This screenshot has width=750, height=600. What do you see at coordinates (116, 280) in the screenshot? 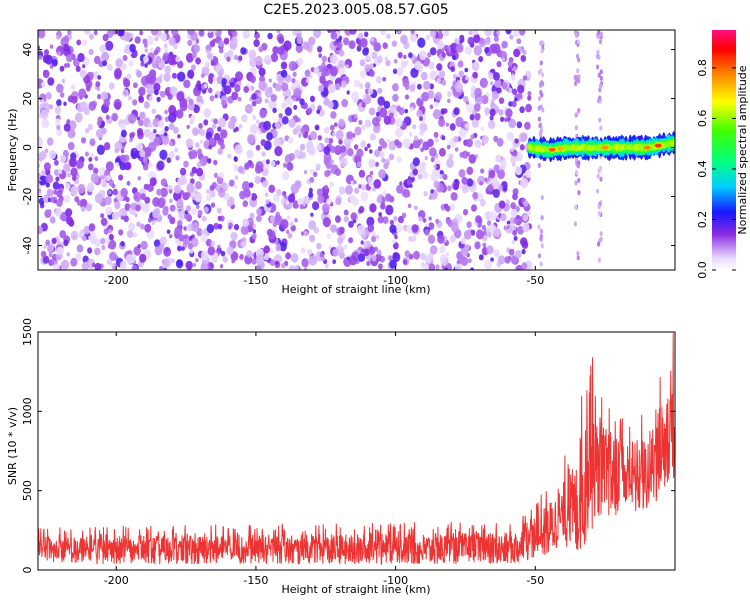
I see `x-tick-label: -200` at bounding box center [116, 280].